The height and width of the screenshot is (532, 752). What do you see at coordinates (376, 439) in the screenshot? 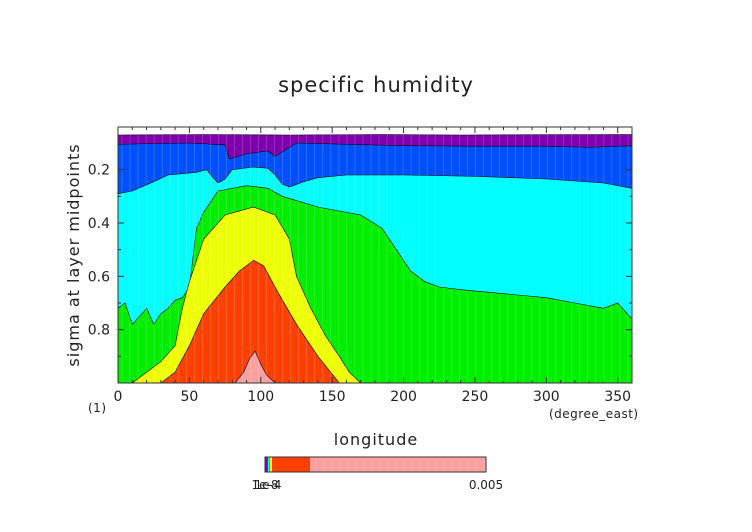
I see `x-axis-label: longitude` at bounding box center [376, 439].